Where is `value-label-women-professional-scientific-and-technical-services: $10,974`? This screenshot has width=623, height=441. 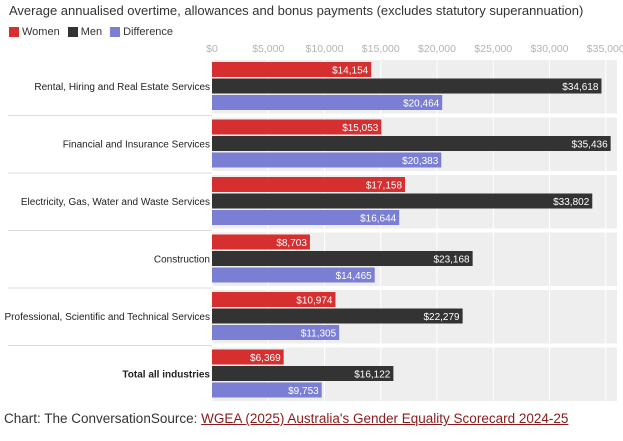 value-label-women-professional-scientific-and-technical-services: $10,974 is located at coordinates (314, 300).